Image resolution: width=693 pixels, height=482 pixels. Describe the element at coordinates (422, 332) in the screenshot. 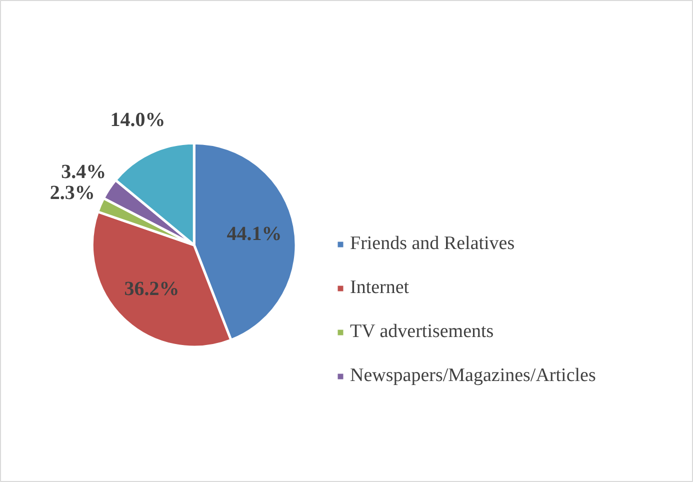

I see `legend-label: TV advertisements` at that location.